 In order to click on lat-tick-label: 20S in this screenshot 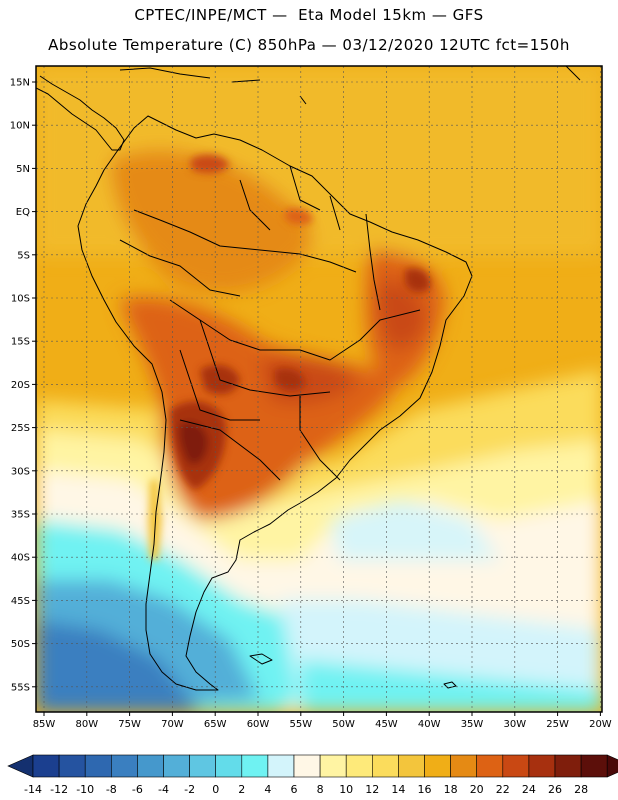, I will do `click(20, 385)`.